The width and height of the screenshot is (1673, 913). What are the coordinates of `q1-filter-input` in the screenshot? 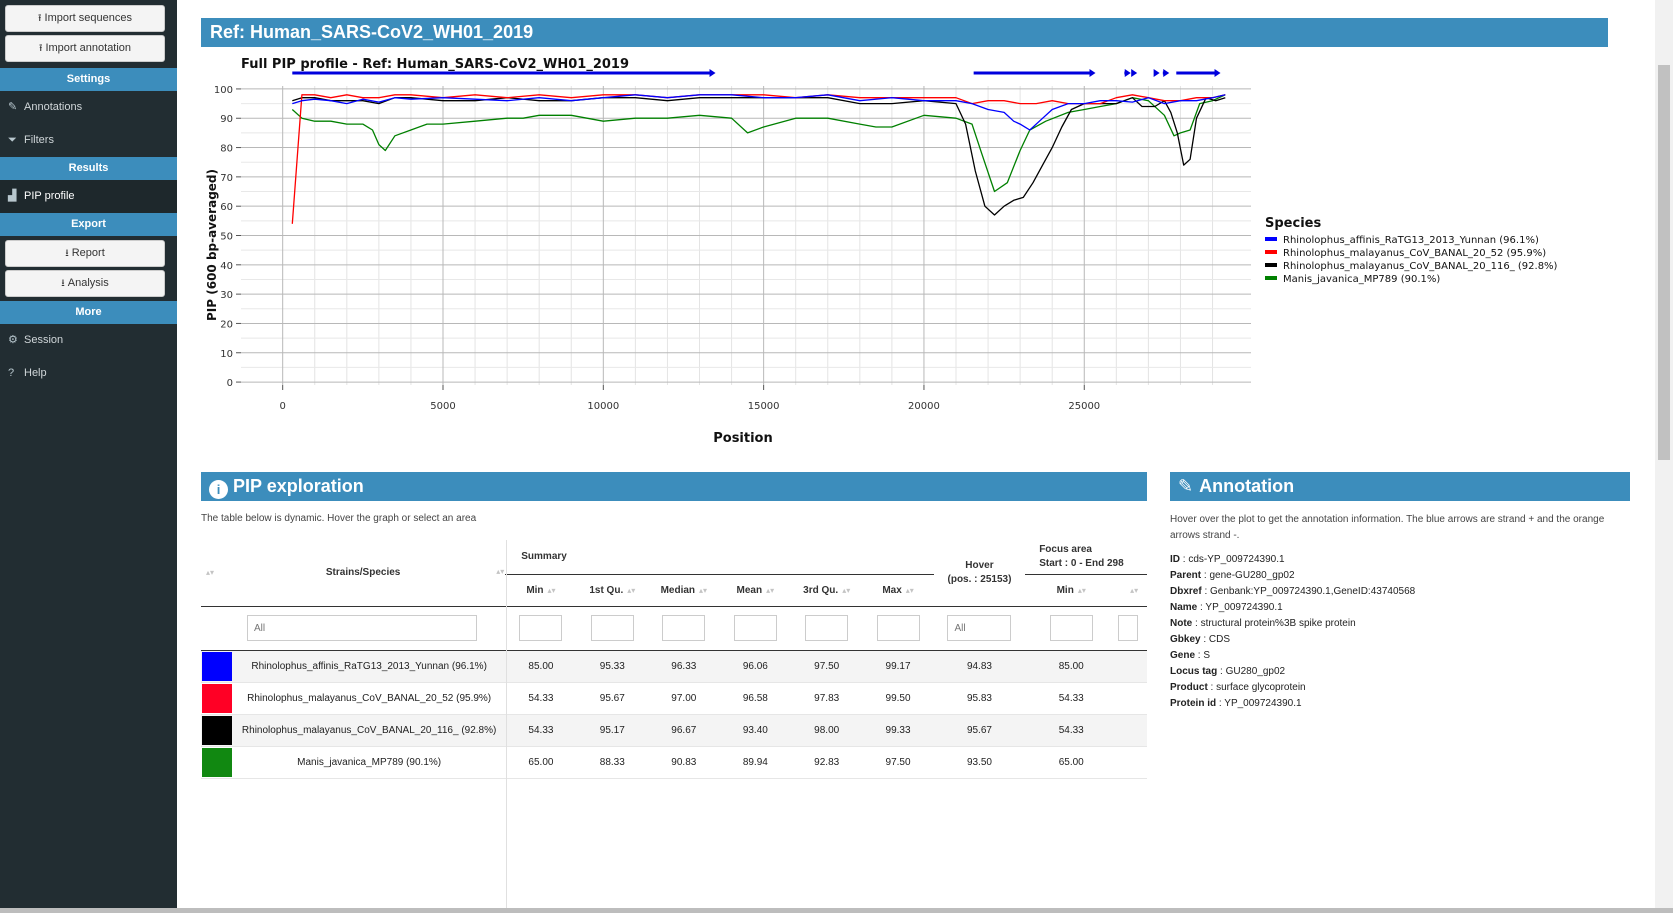 It's located at (612, 628).